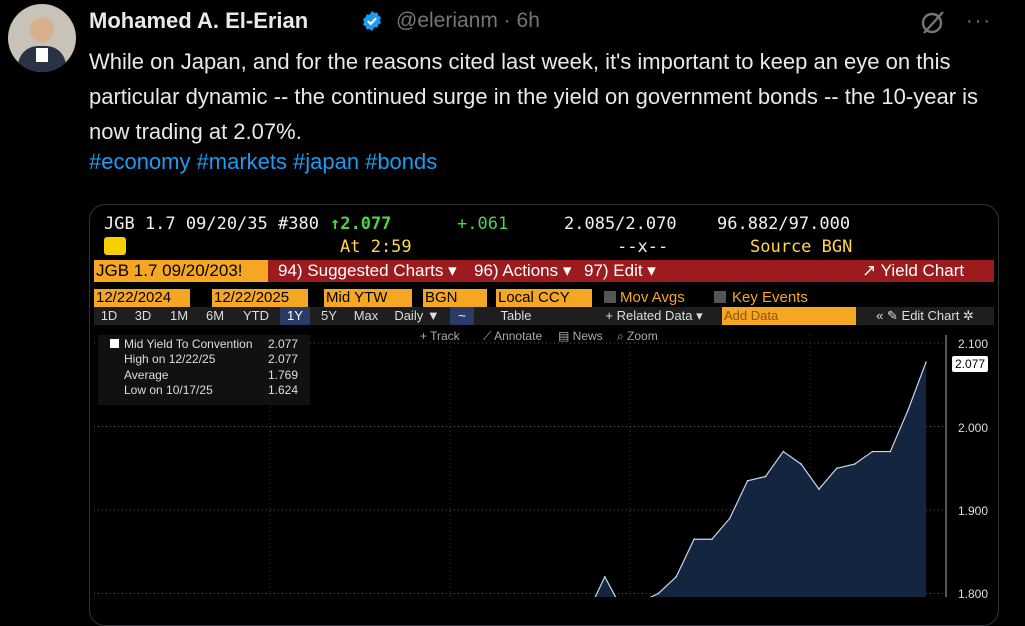  I want to click on legend-low-value: 1.624, so click(283, 390).